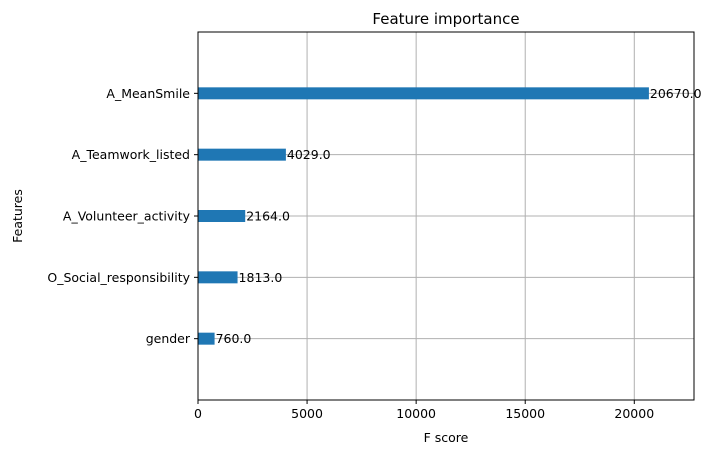 Image resolution: width=715 pixels, height=455 pixels. I want to click on bar-value-label: 1813.0, so click(261, 277).